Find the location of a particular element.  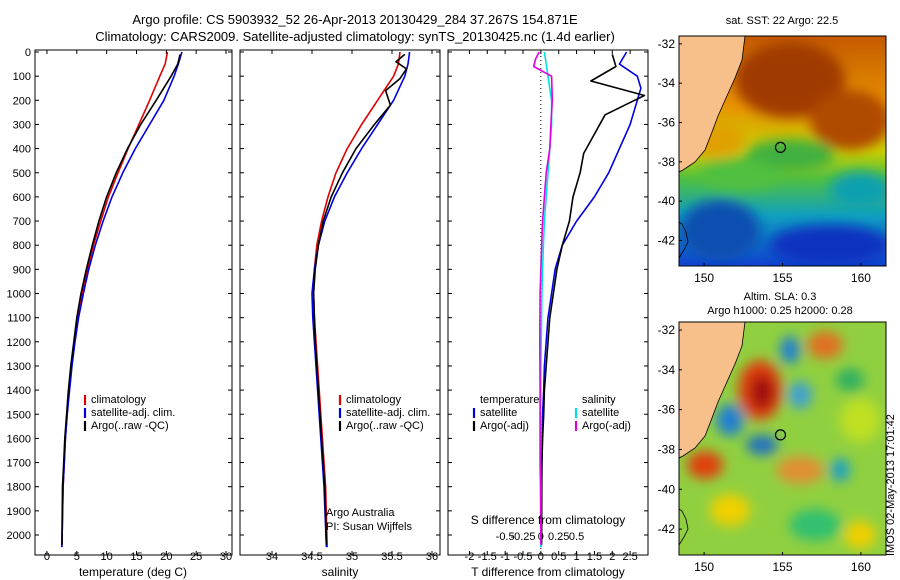

map-ytick-label: -36 is located at coordinates (667, 410).